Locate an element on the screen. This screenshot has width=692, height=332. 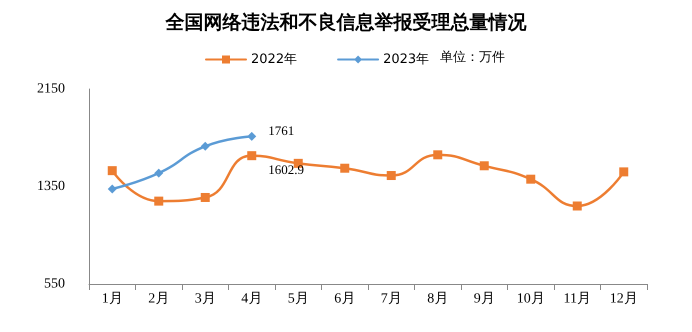
text: 单位：万件 is located at coordinates (472, 57).